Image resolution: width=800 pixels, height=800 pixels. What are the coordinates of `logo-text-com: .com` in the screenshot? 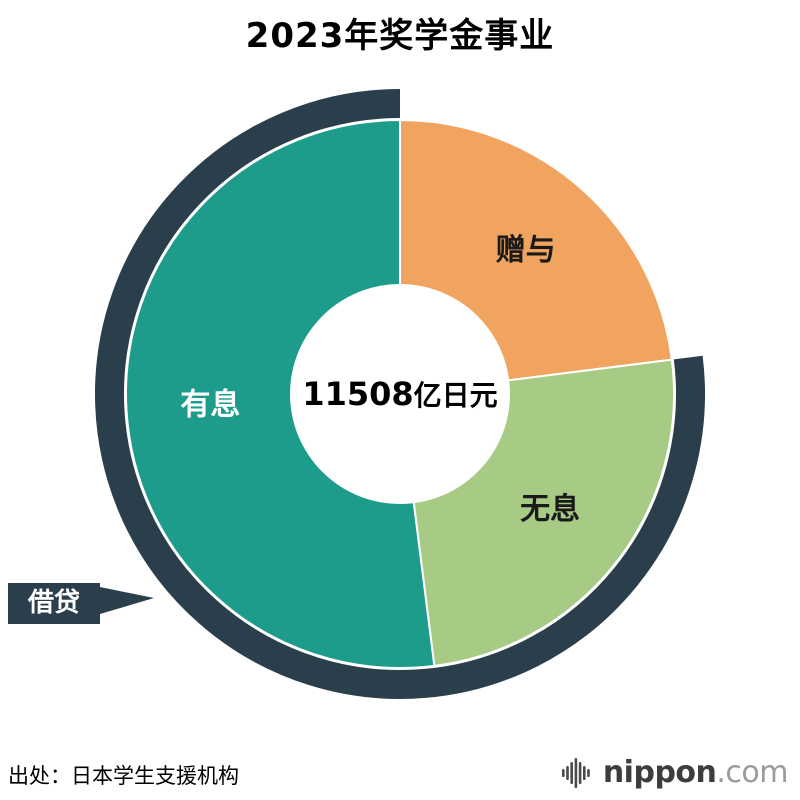 It's located at (752, 772).